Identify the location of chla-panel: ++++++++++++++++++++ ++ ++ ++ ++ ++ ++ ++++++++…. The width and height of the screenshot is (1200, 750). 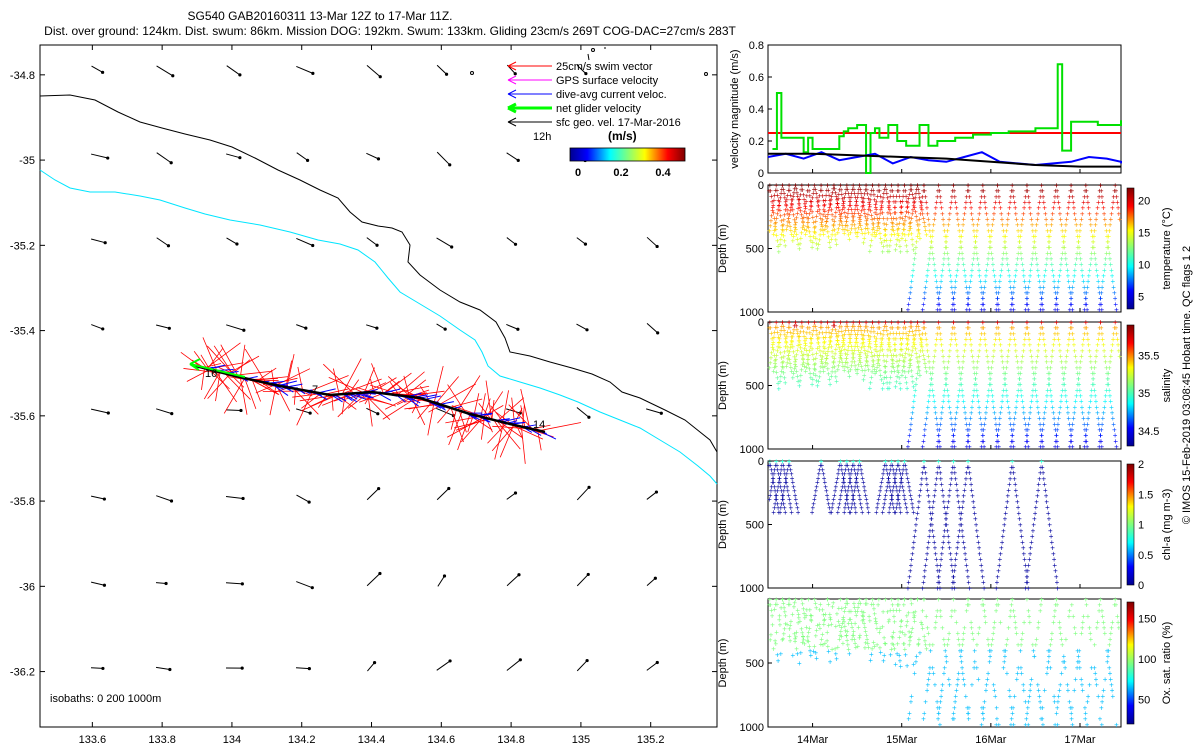
(945, 525).